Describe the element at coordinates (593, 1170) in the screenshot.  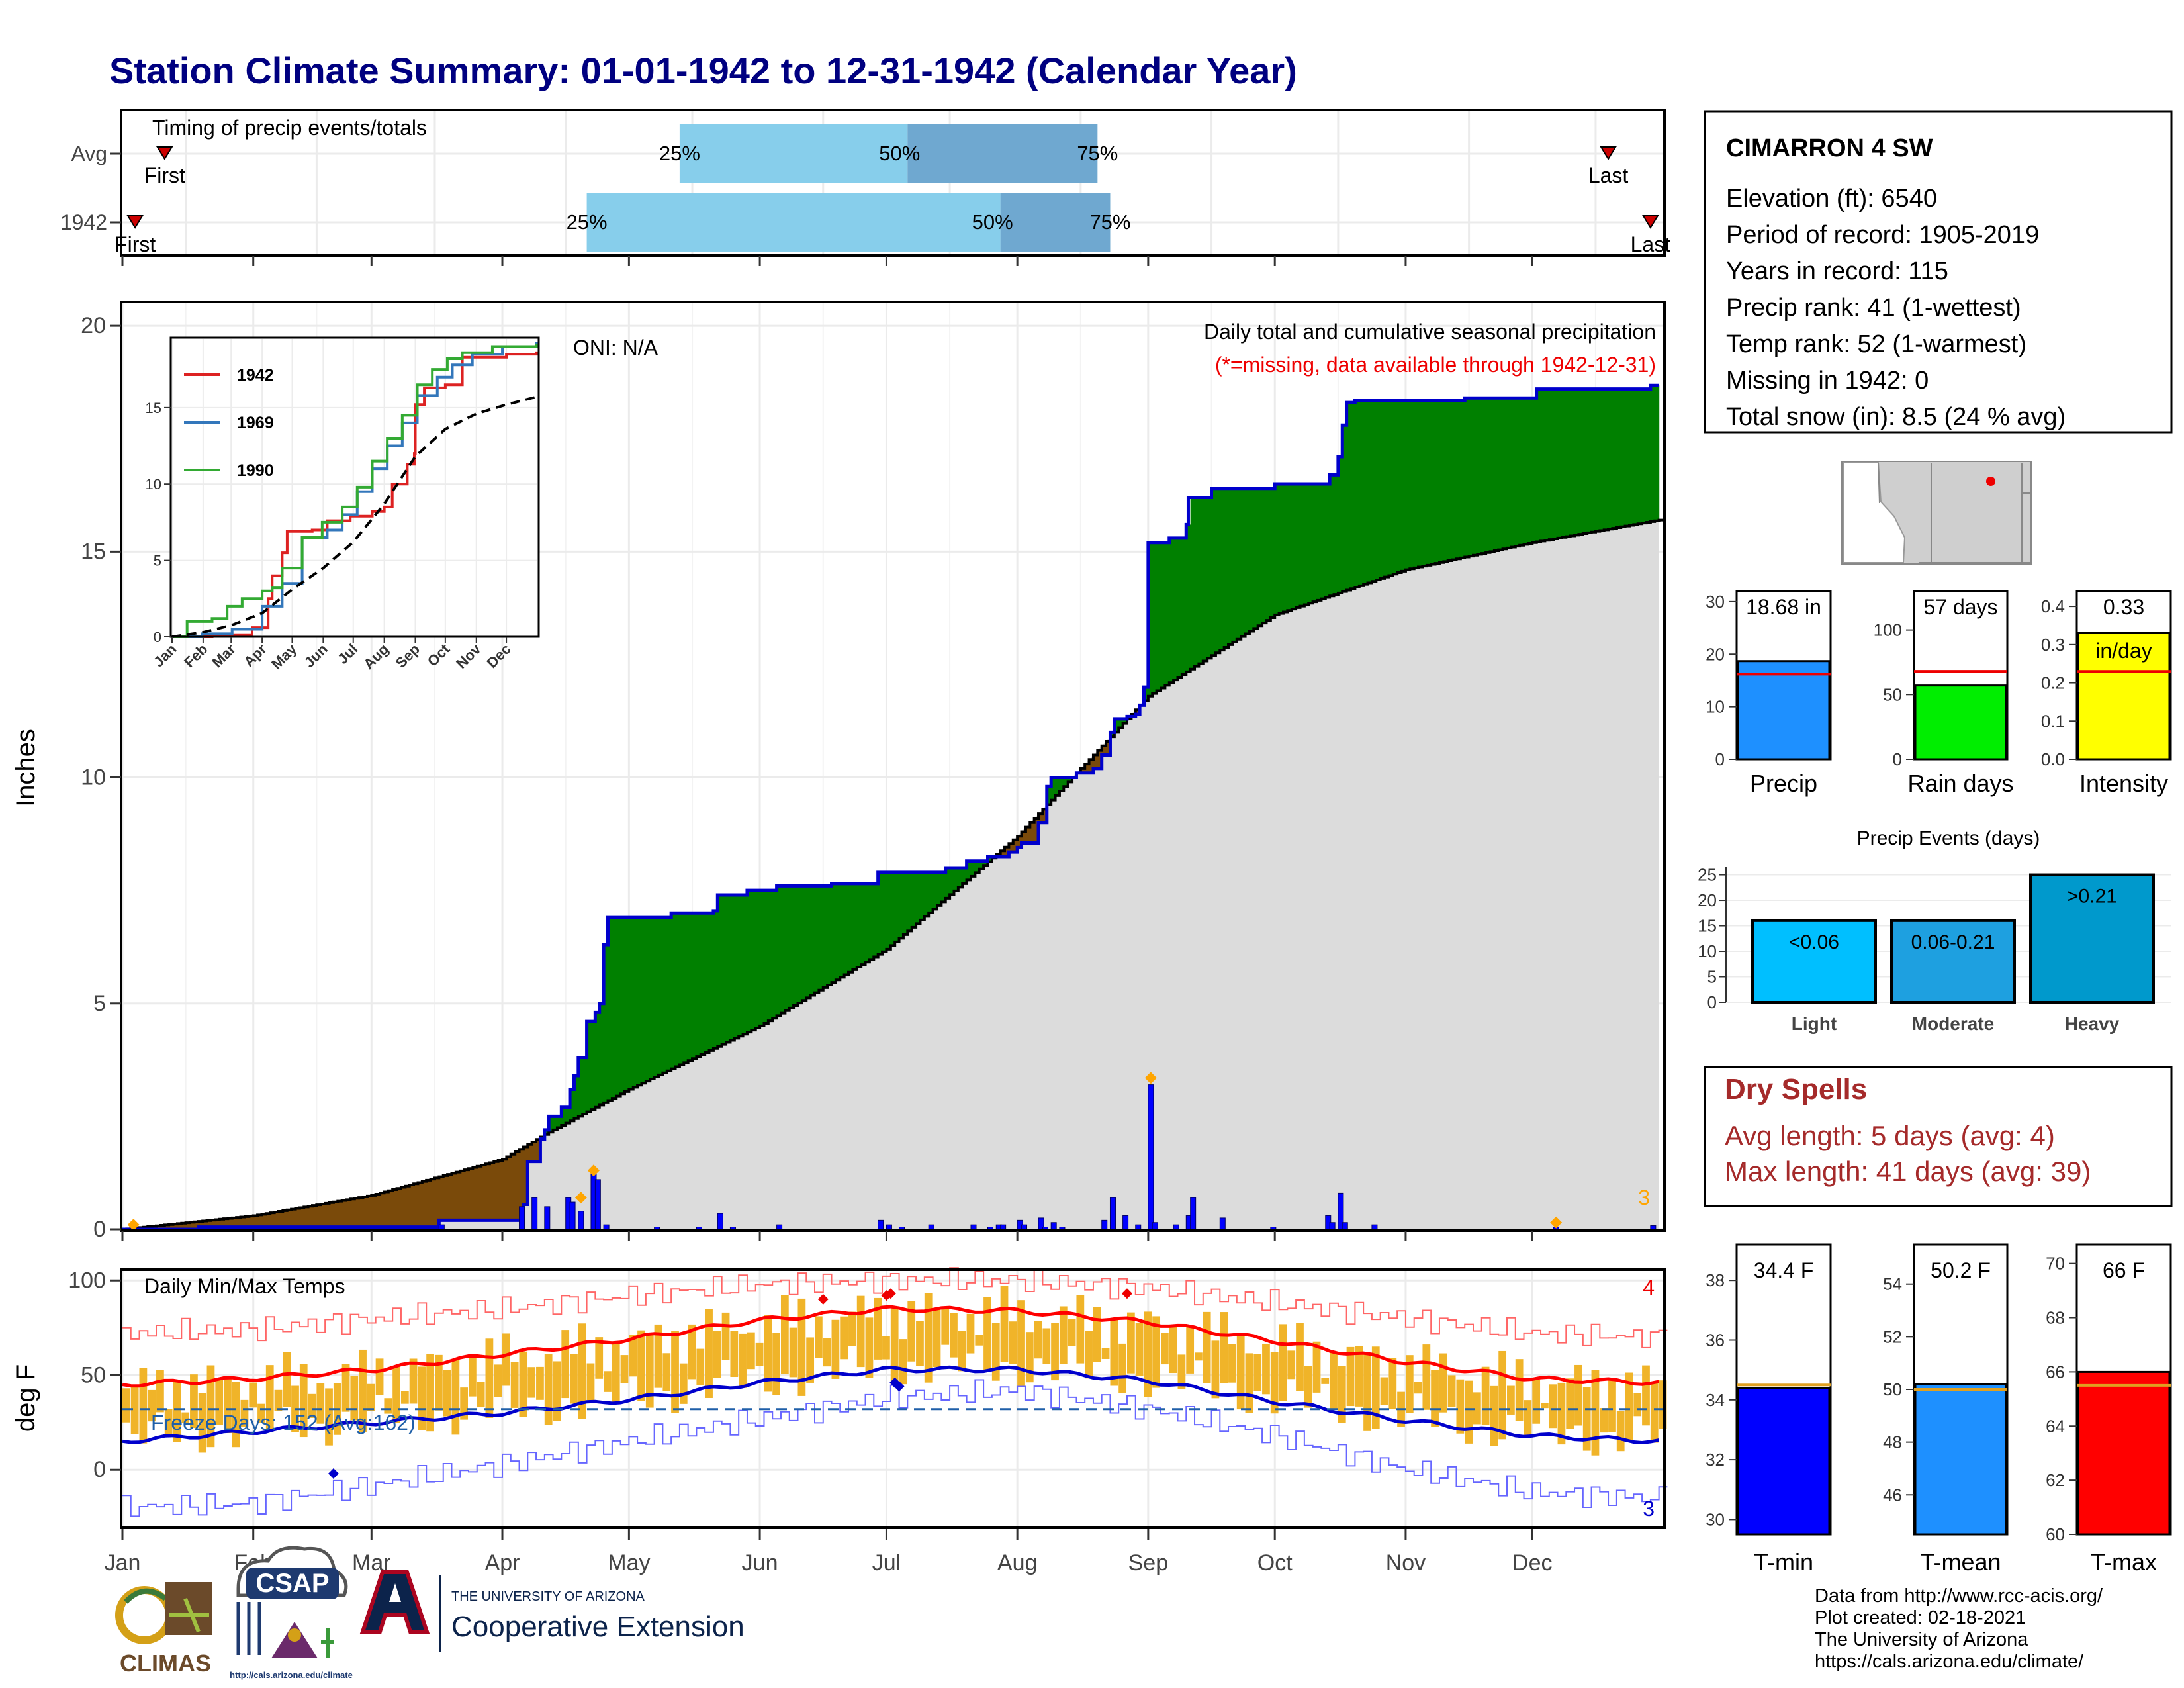
I see `record-precip-marker` at that location.